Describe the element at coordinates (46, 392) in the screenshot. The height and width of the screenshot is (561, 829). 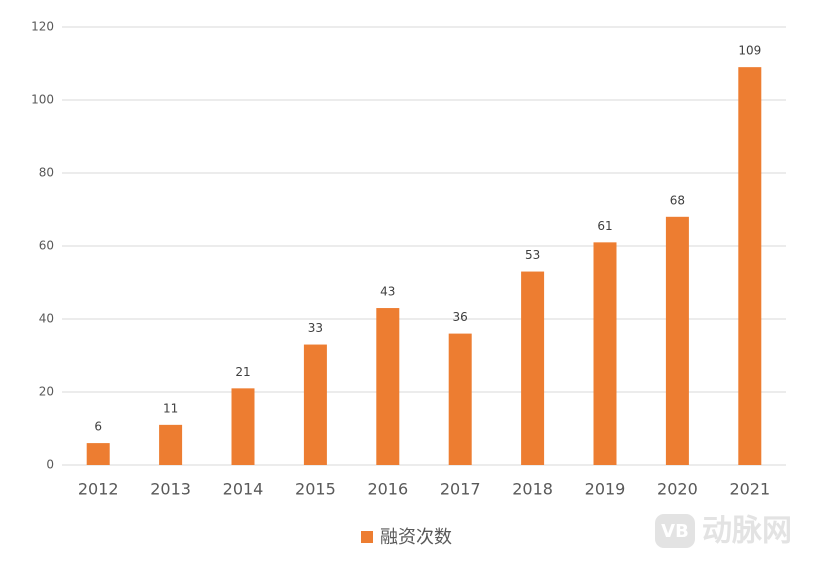
I see `y-tick-label: 20` at that location.